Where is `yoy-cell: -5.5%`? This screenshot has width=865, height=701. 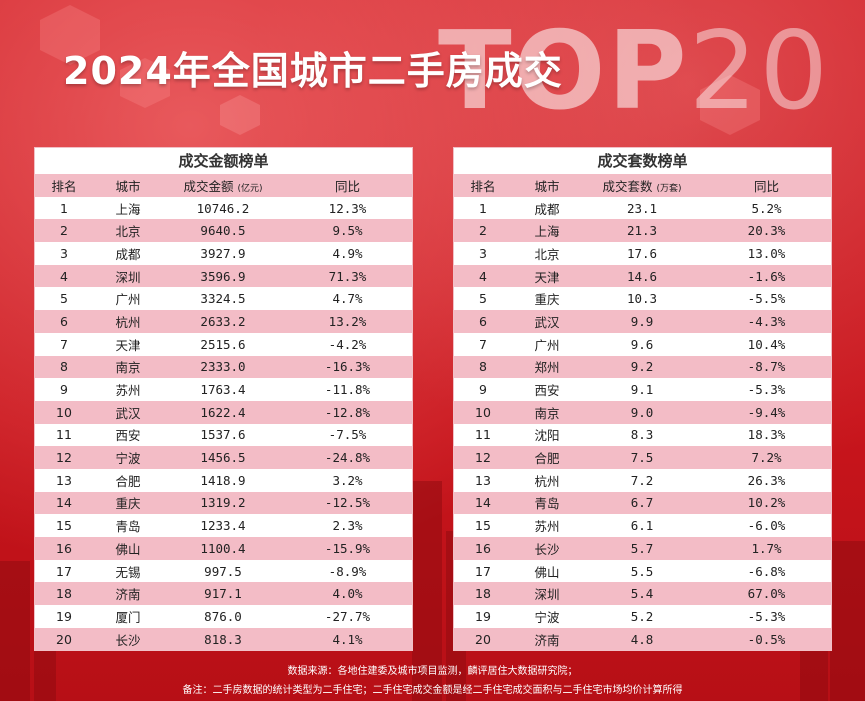
yoy-cell: -5.5% is located at coordinates (766, 299).